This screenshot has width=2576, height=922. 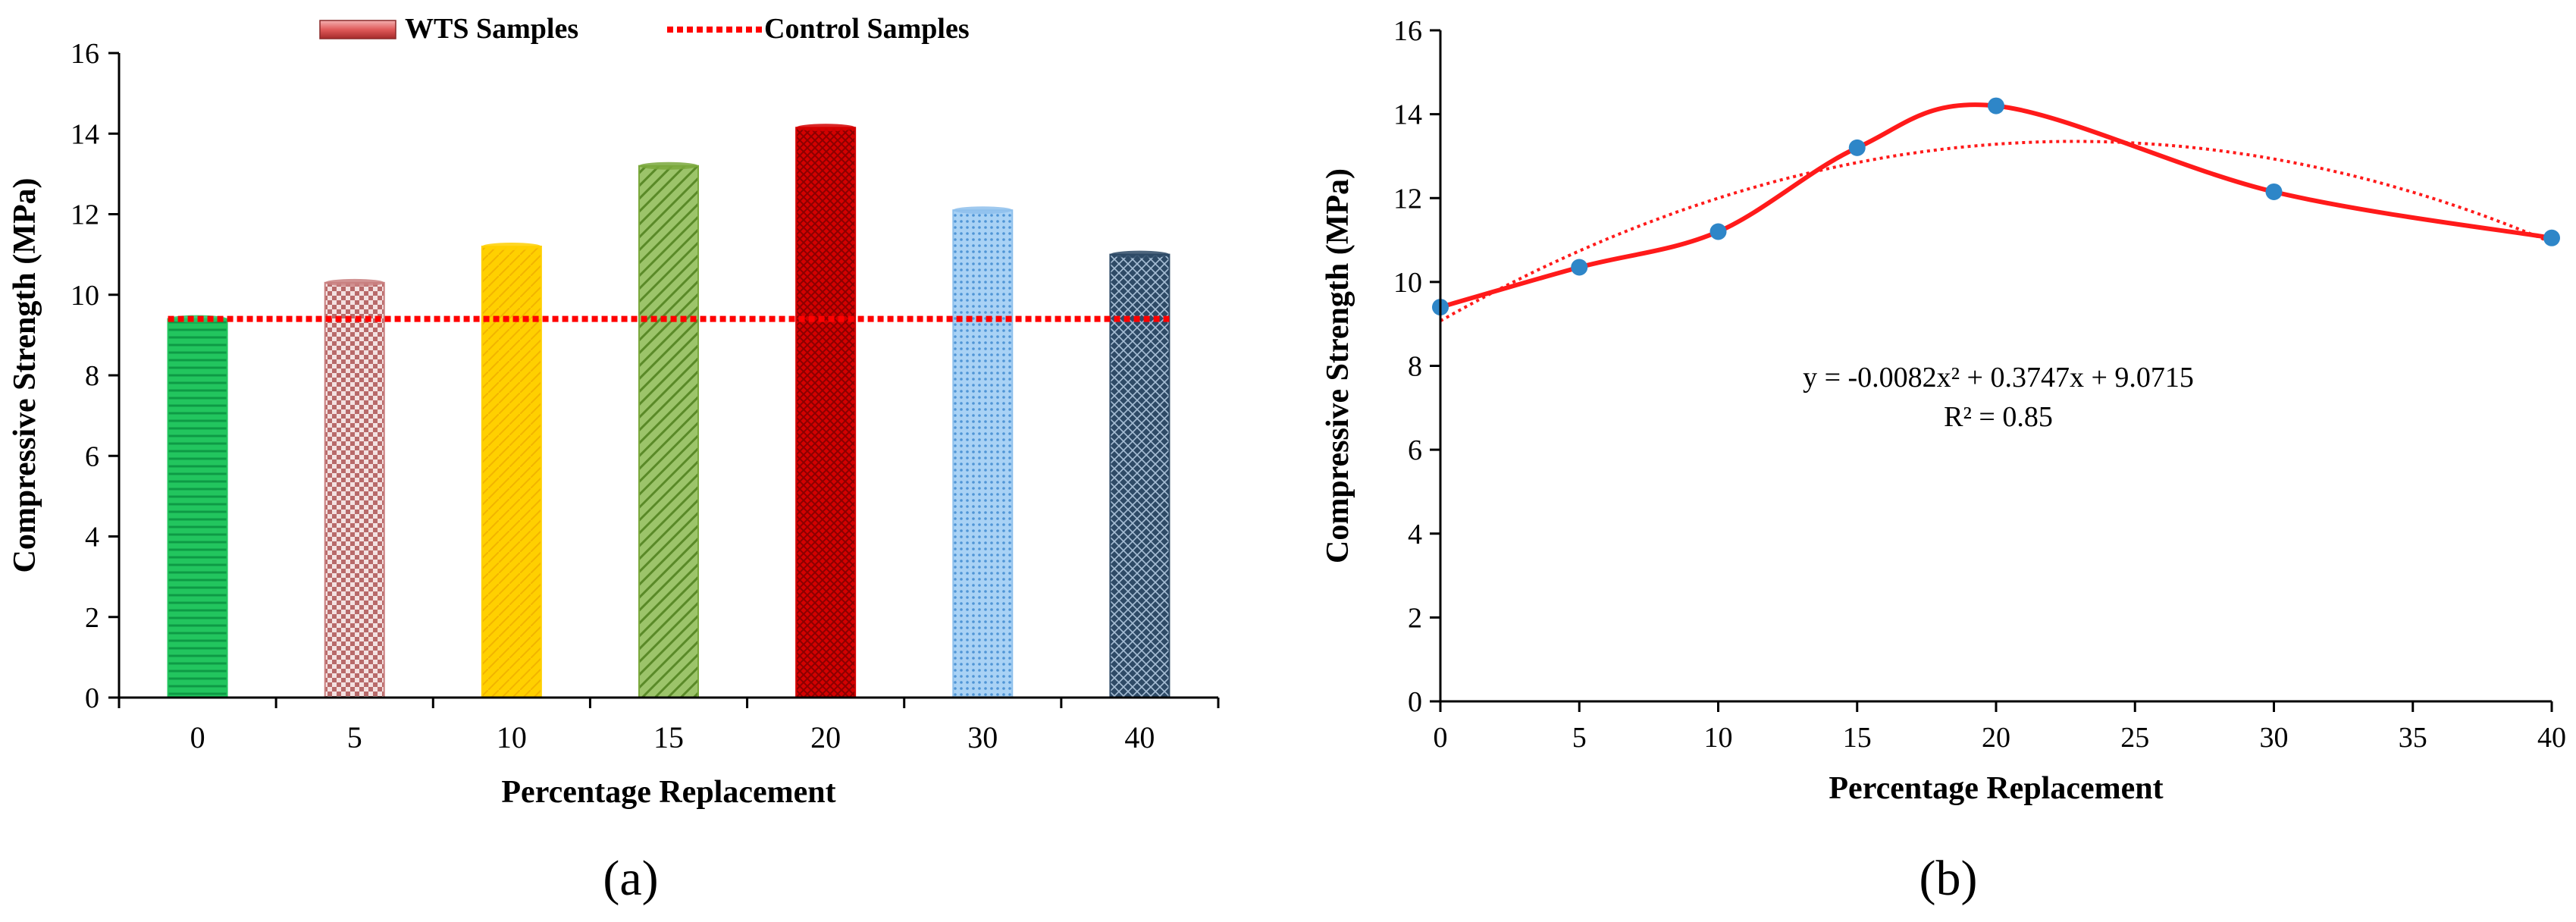 What do you see at coordinates (491, 29) in the screenshot?
I see `legend-wts-label: WTS Samples` at bounding box center [491, 29].